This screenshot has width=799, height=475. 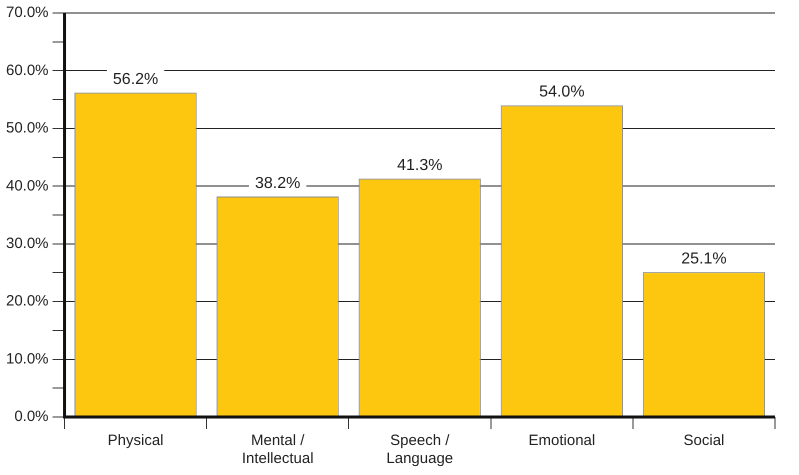 What do you see at coordinates (27, 70) in the screenshot?
I see `y-tick-label: 60.0%` at bounding box center [27, 70].